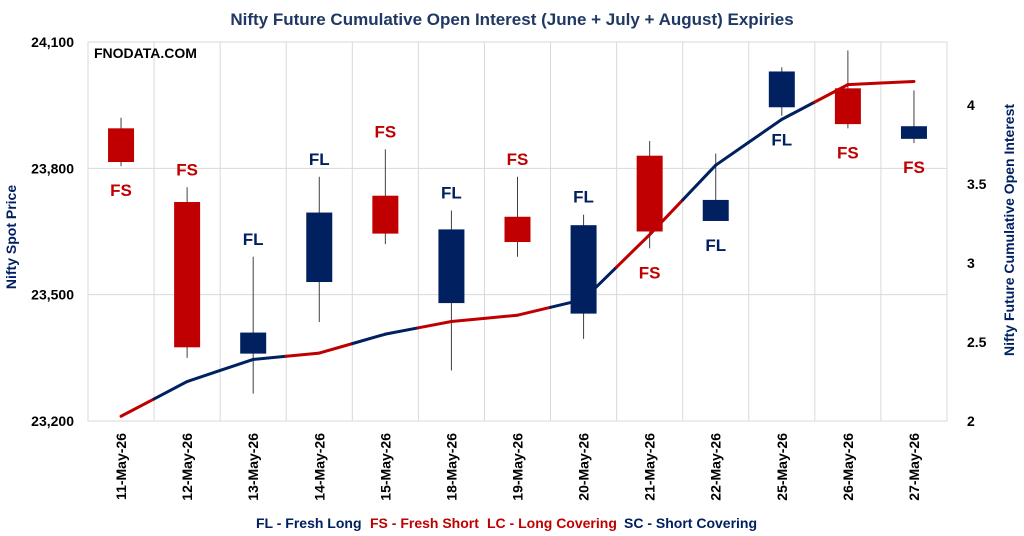 The height and width of the screenshot is (536, 1024). Describe the element at coordinates (914, 467) in the screenshot. I see `x-tick-label: 27-May-26` at that location.